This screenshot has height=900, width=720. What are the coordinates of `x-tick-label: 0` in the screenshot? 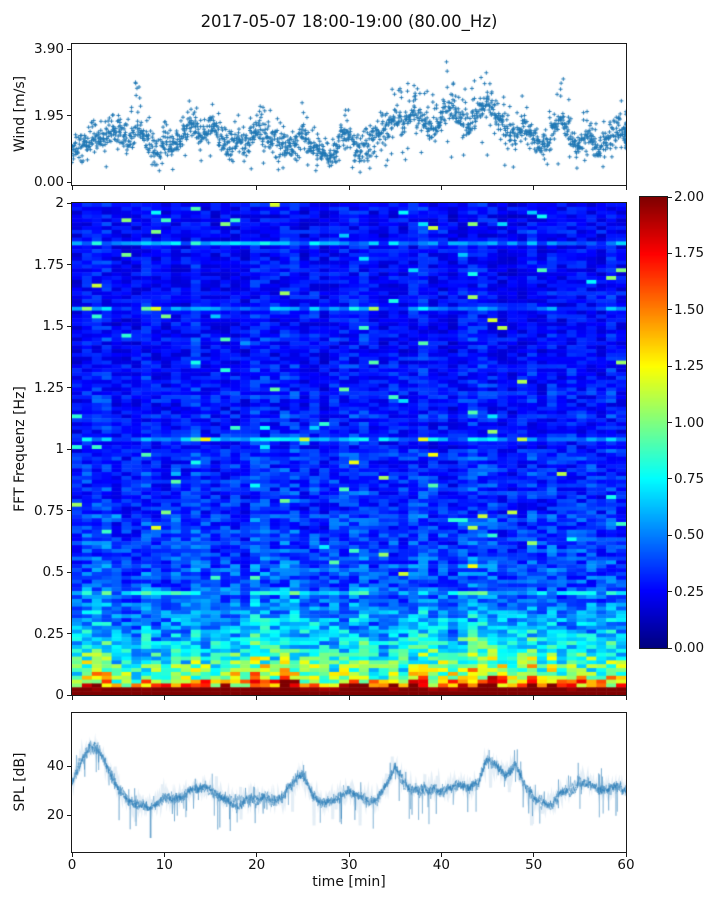 It's located at (72, 865).